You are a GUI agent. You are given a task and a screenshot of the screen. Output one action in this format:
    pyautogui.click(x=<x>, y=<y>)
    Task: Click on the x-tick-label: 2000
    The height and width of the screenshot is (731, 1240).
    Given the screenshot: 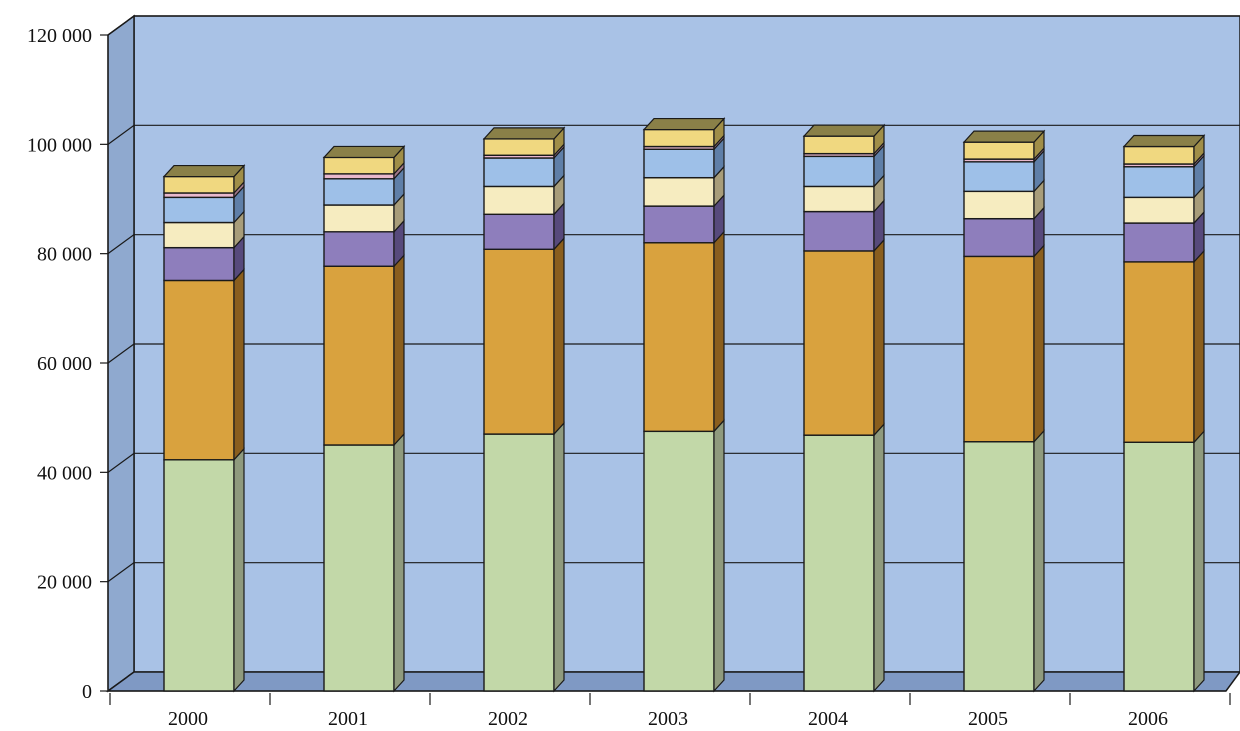 What is the action you would take?
    pyautogui.click(x=188, y=717)
    